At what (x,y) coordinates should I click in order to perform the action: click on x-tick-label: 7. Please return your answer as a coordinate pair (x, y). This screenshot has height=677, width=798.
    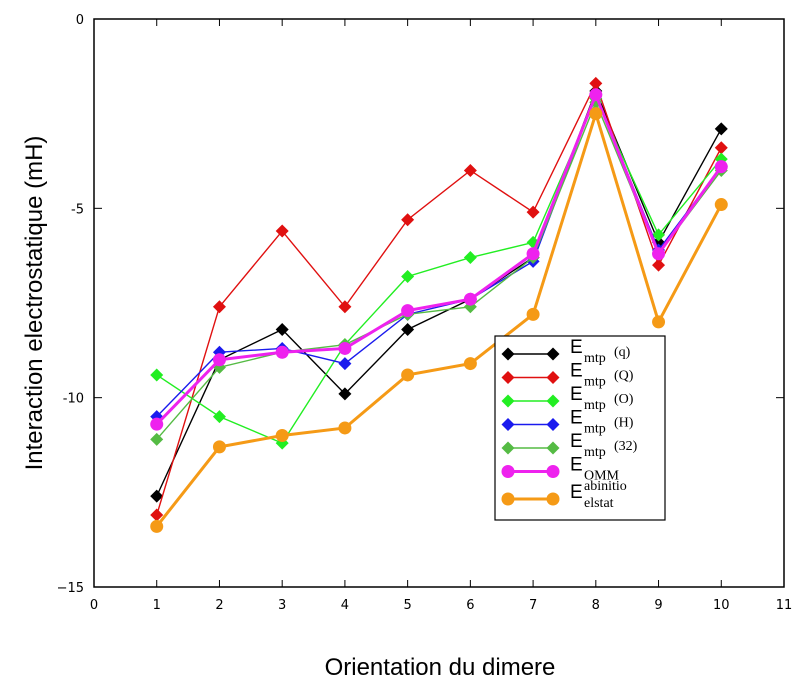
    Looking at the image, I should click on (533, 605).